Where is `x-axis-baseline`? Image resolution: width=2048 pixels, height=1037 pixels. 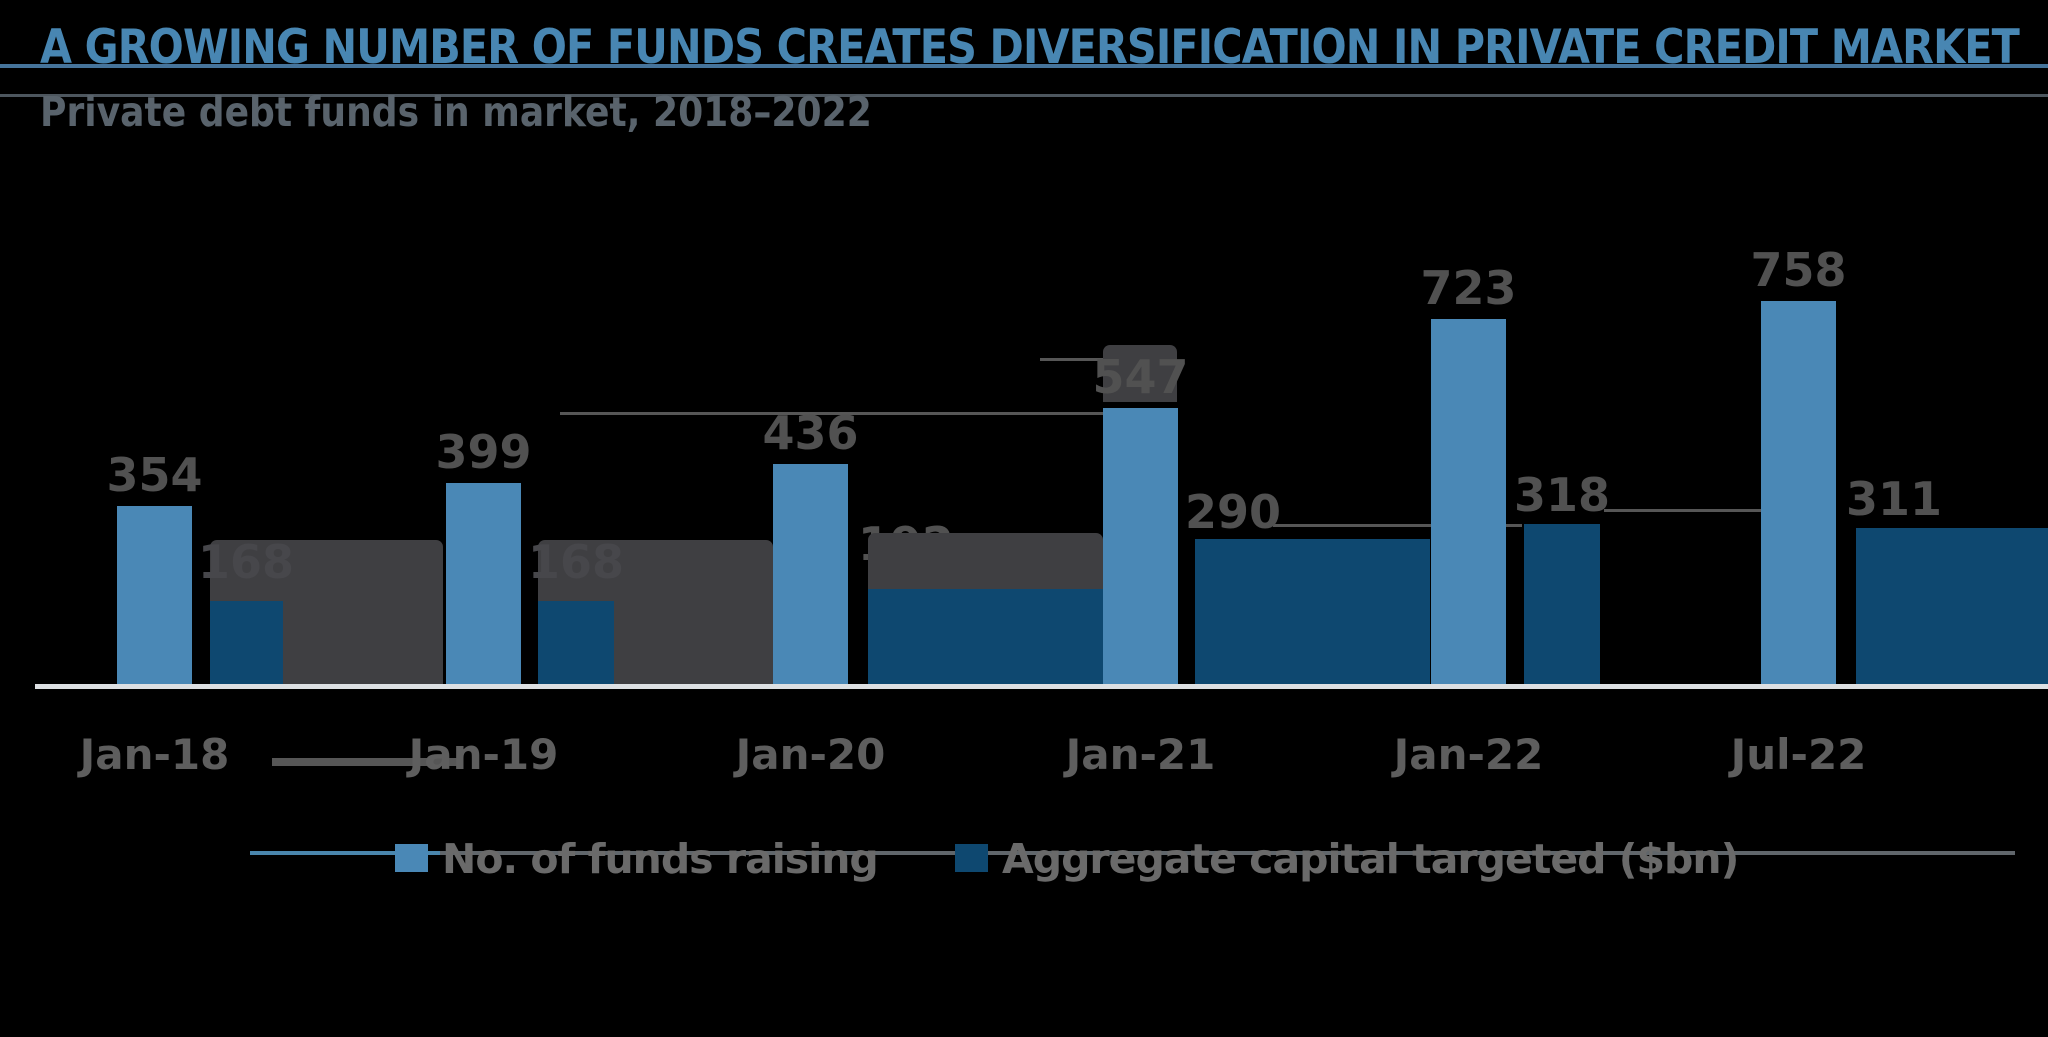 x-axis-baseline is located at coordinates (1041, 686).